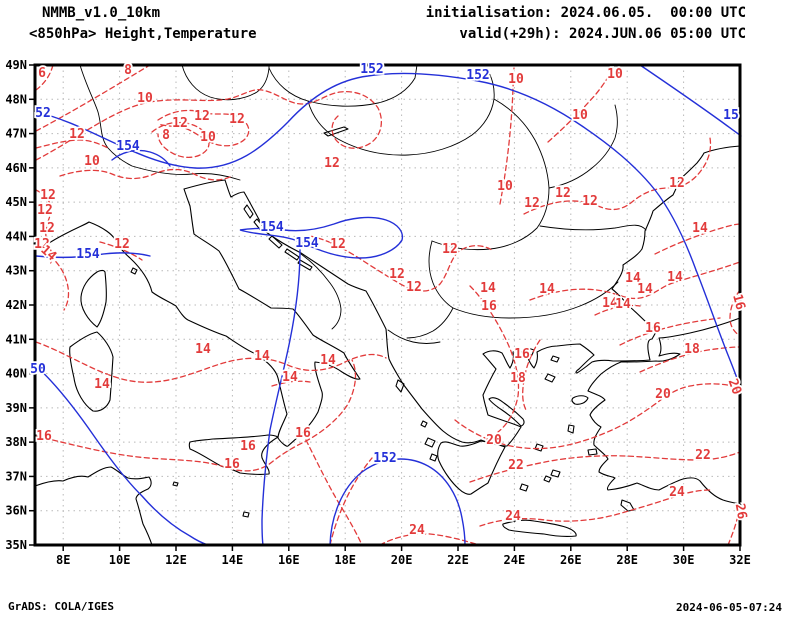 This screenshot has width=800, height=618. Describe the element at coordinates (518, 378) in the screenshot. I see `temperature-contour-label: 18` at that location.